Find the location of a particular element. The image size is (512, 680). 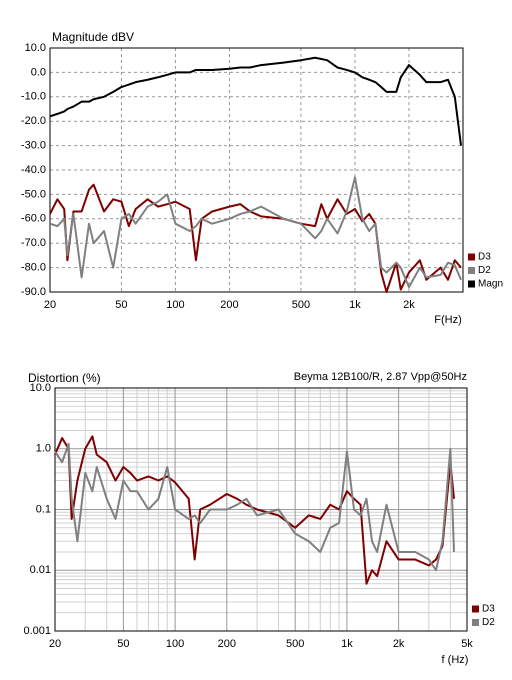

chart-title: Magnitude dBV is located at coordinates (93, 37).